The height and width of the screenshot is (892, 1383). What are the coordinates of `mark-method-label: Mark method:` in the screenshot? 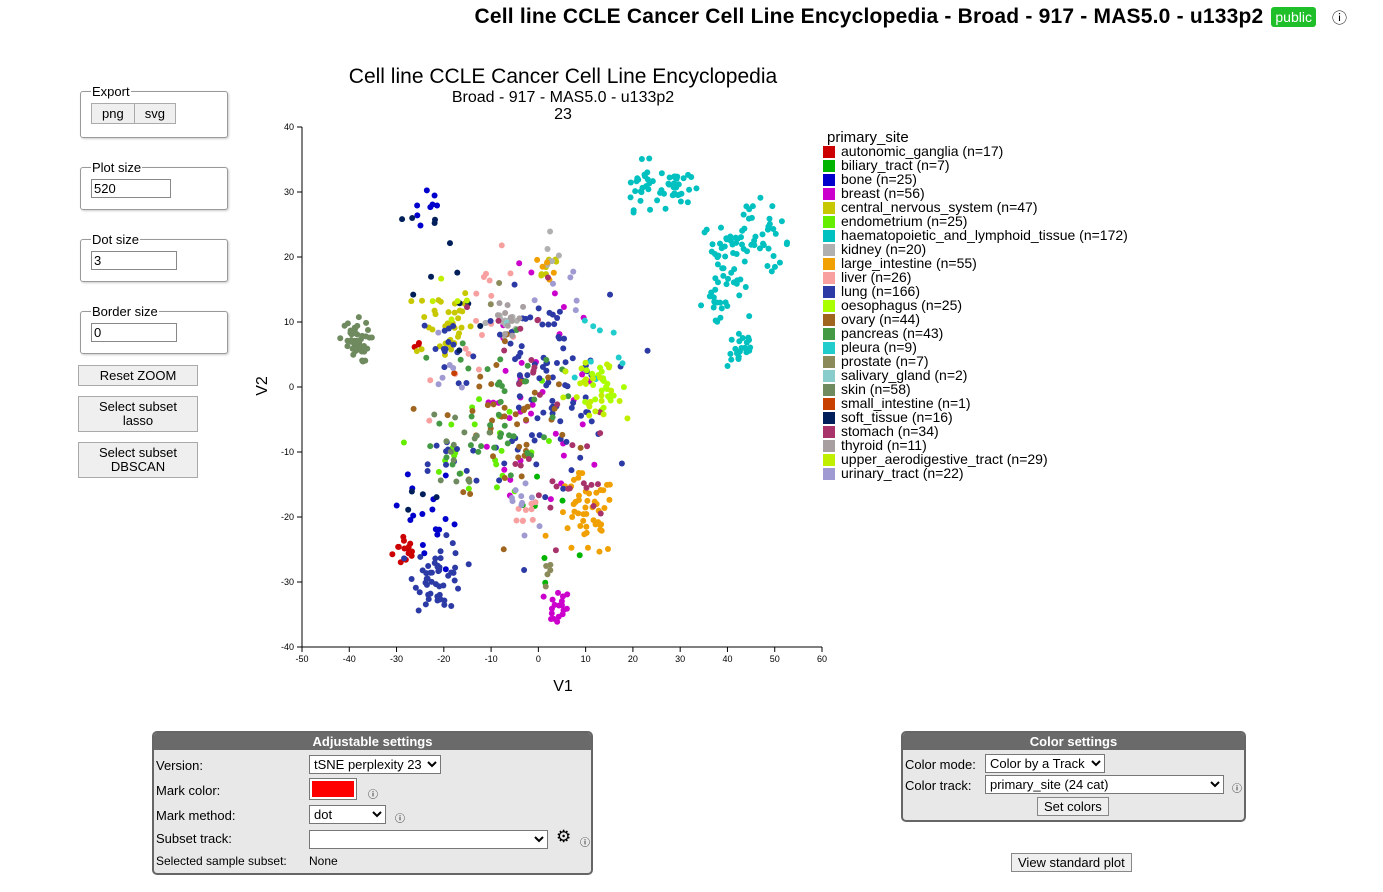 It's located at (196, 815).